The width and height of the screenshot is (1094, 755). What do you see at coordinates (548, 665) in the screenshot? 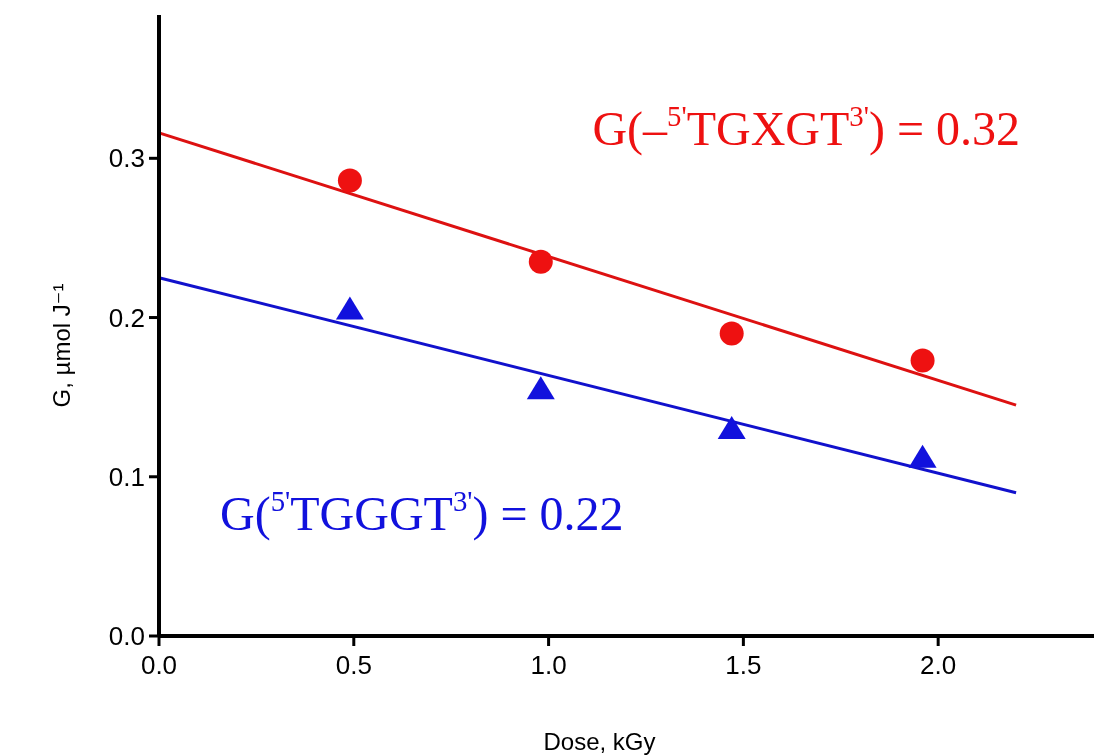
I see `x-tick-label: 1.0` at bounding box center [548, 665].